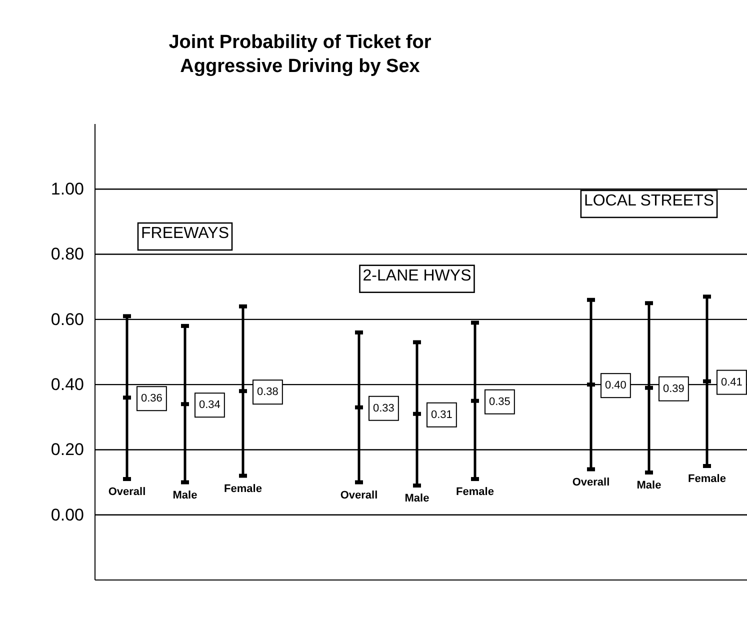  What do you see at coordinates (185, 233) in the screenshot?
I see `annotation: FREEWAYS` at bounding box center [185, 233].